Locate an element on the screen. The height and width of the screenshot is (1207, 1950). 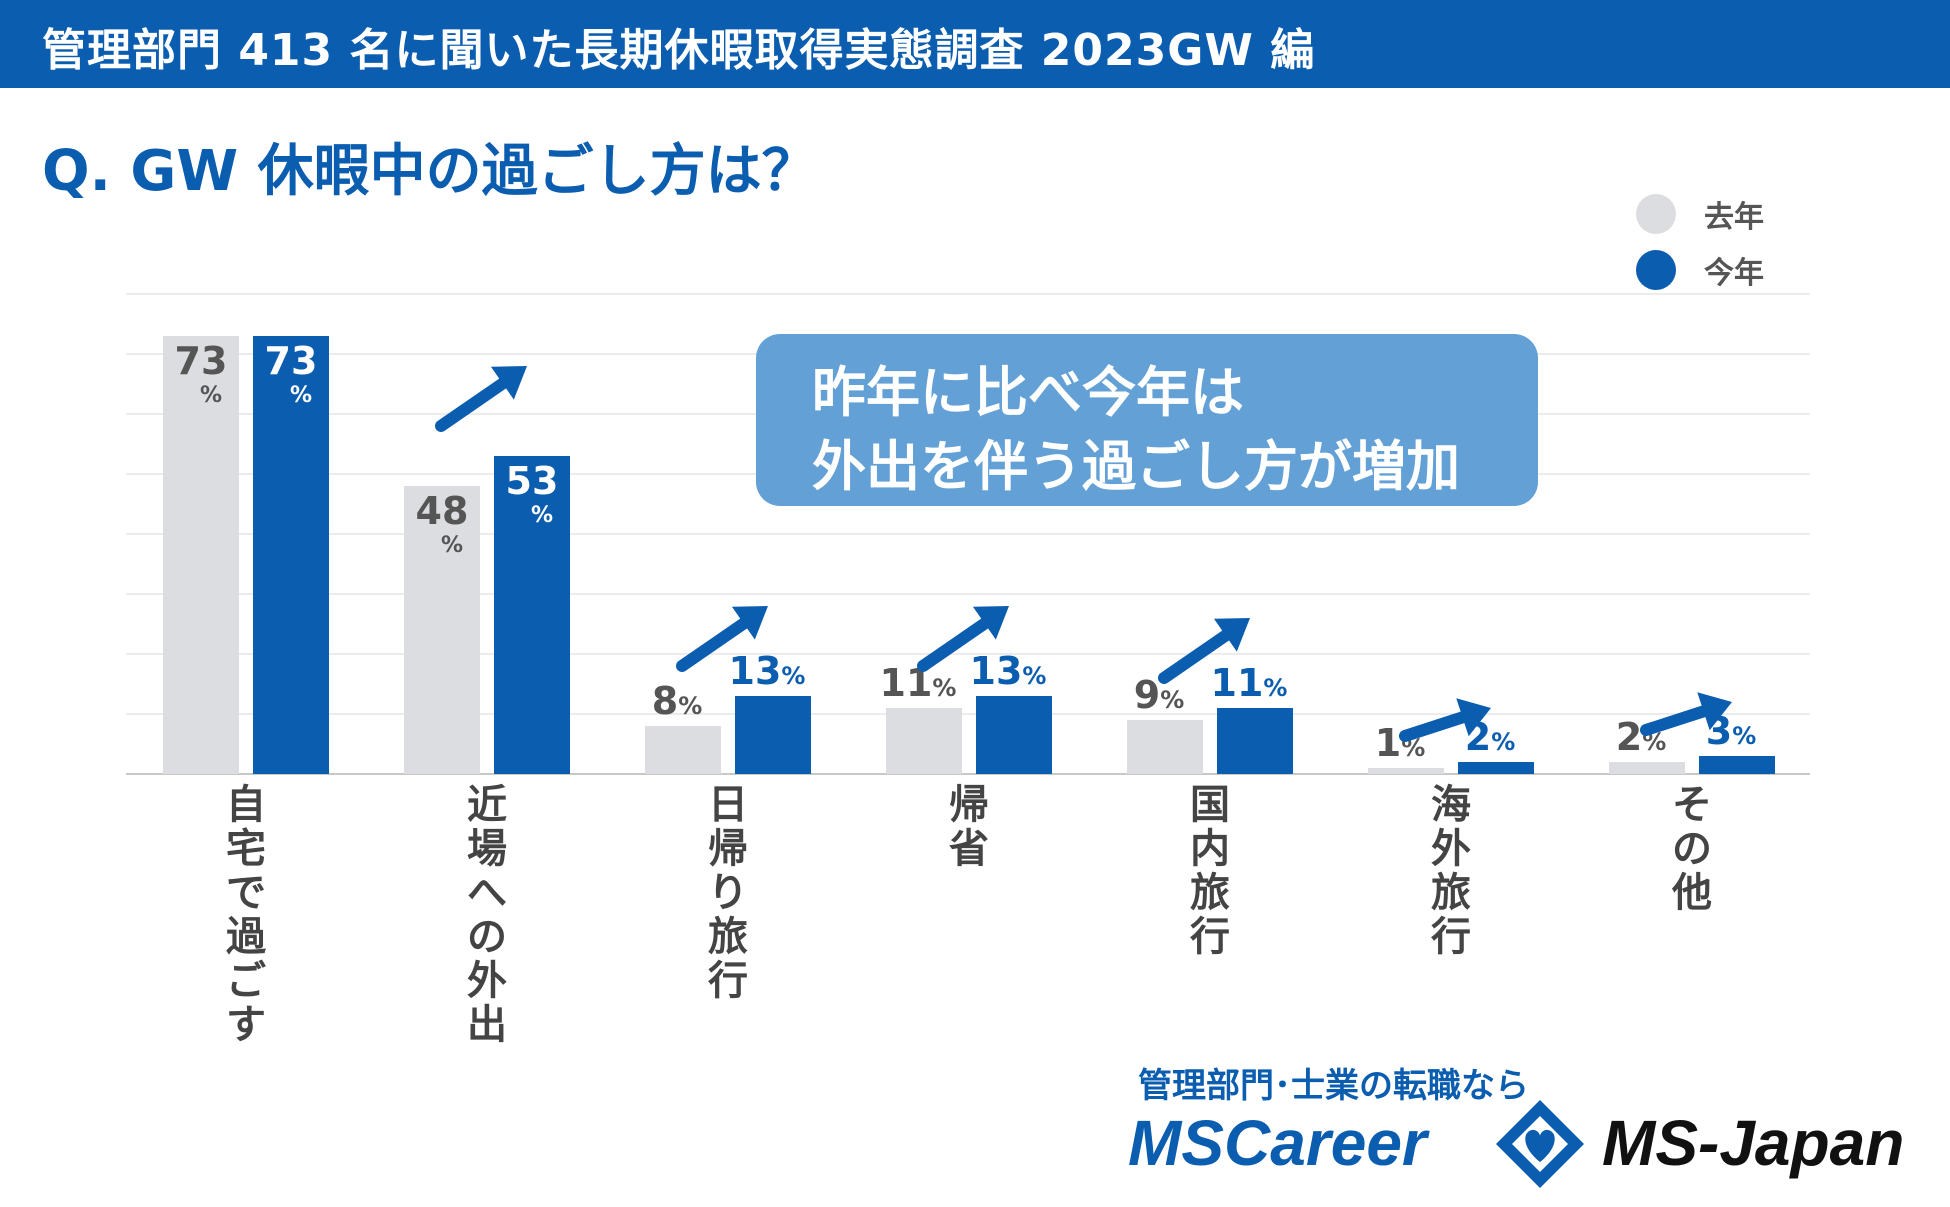
category-label-char: 内 is located at coordinates (1210, 849).